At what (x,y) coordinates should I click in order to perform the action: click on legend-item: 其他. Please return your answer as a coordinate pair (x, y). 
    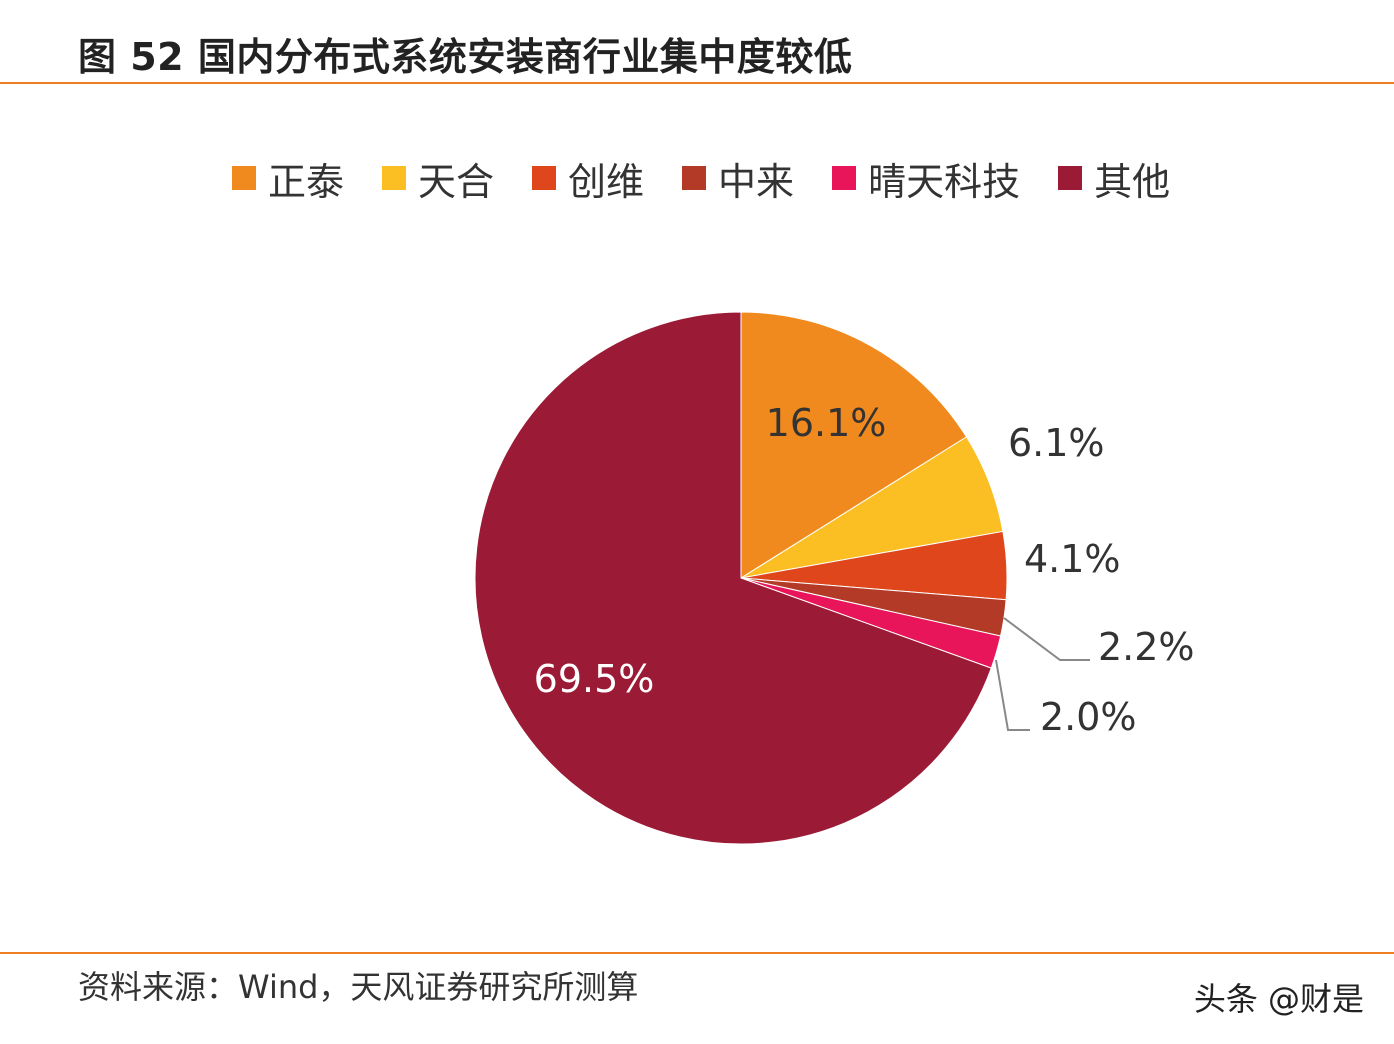
    Looking at the image, I should click on (1114, 178).